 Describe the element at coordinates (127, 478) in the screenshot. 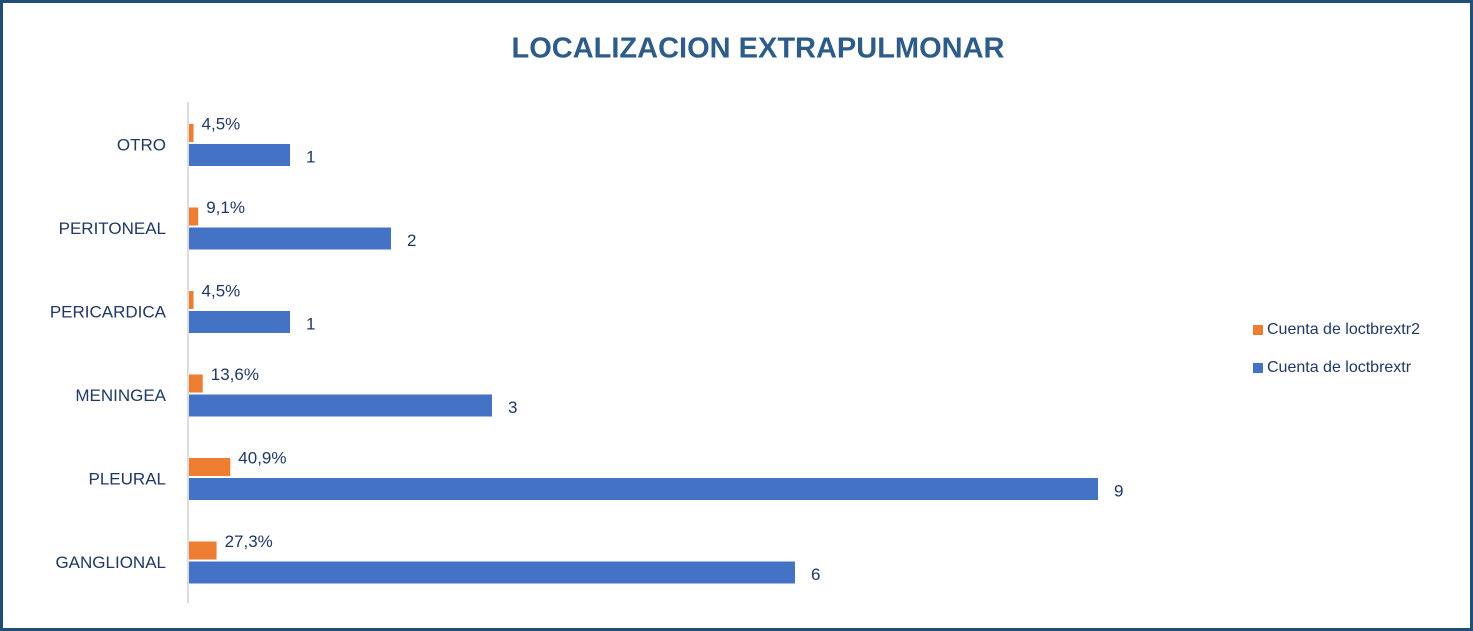

I see `y-tick-label: PLEURAL` at that location.